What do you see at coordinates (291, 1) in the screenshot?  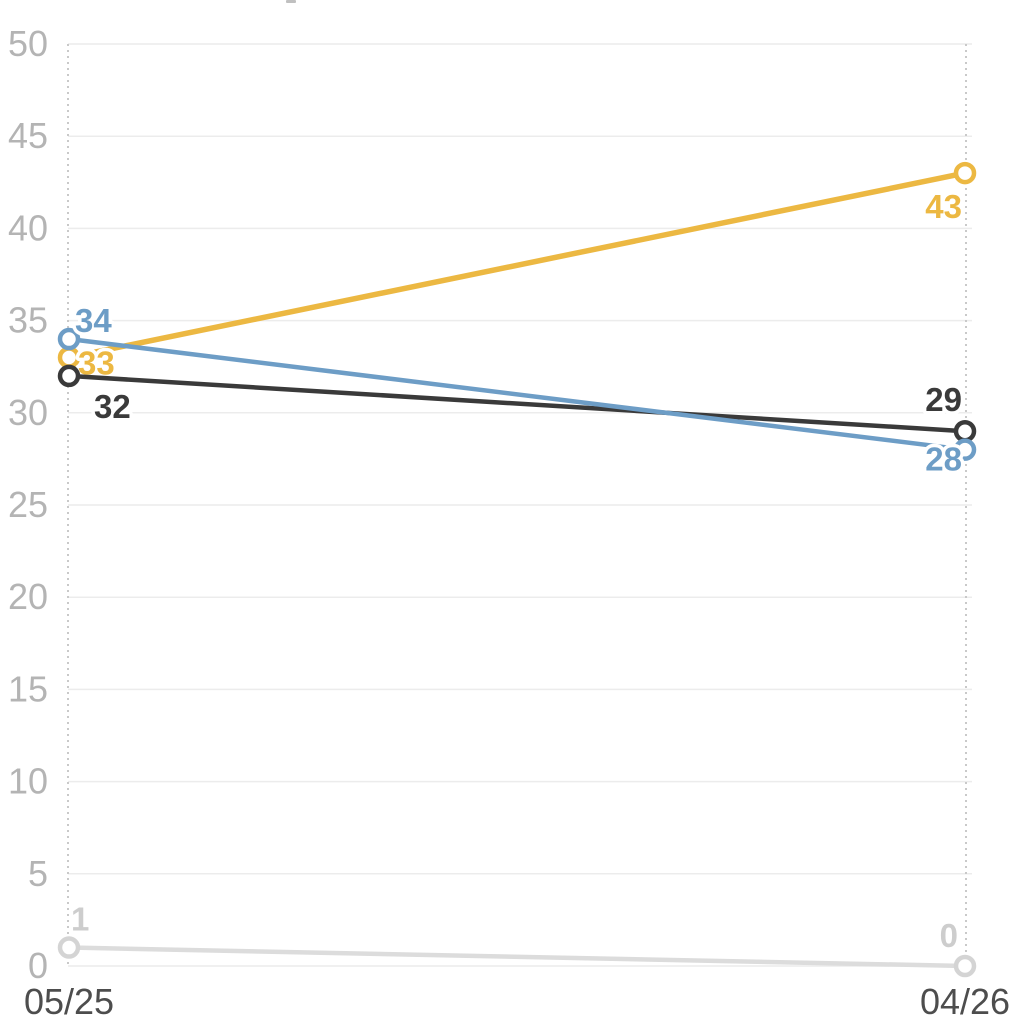 I see `cropped-text-fragment` at bounding box center [291, 1].